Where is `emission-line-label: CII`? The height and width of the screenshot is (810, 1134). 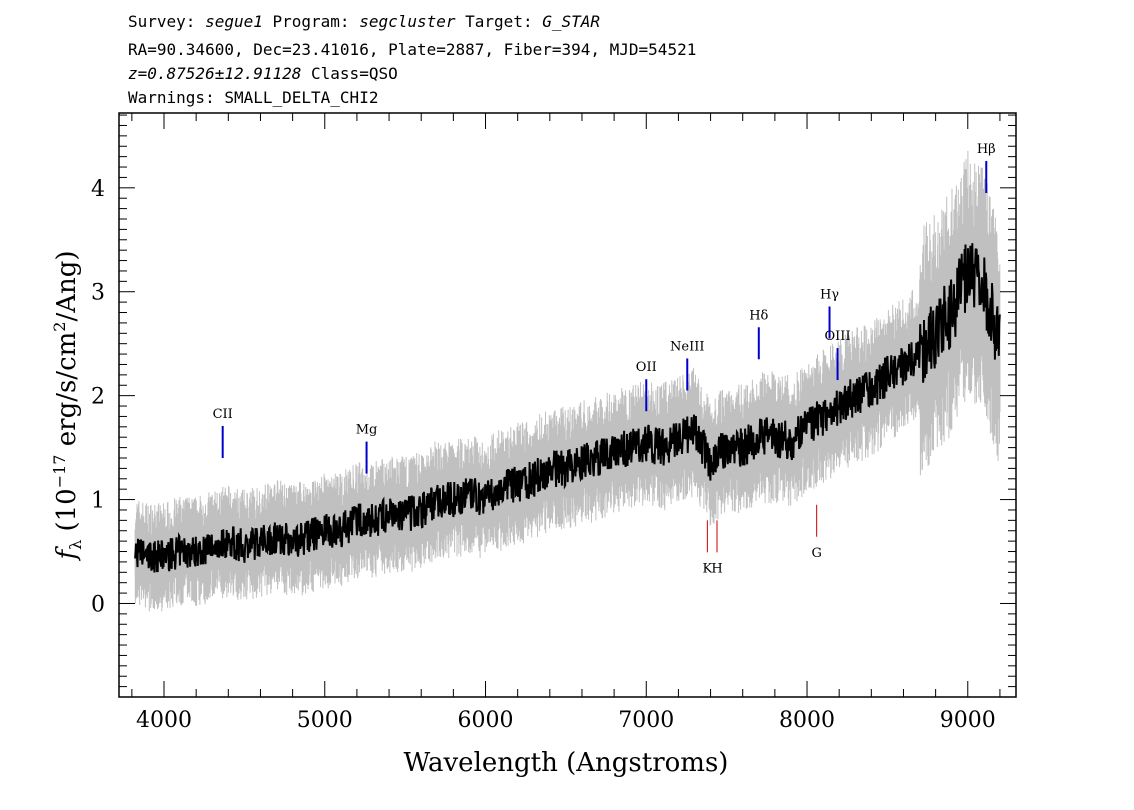
emission-line-label: CII is located at coordinates (223, 414).